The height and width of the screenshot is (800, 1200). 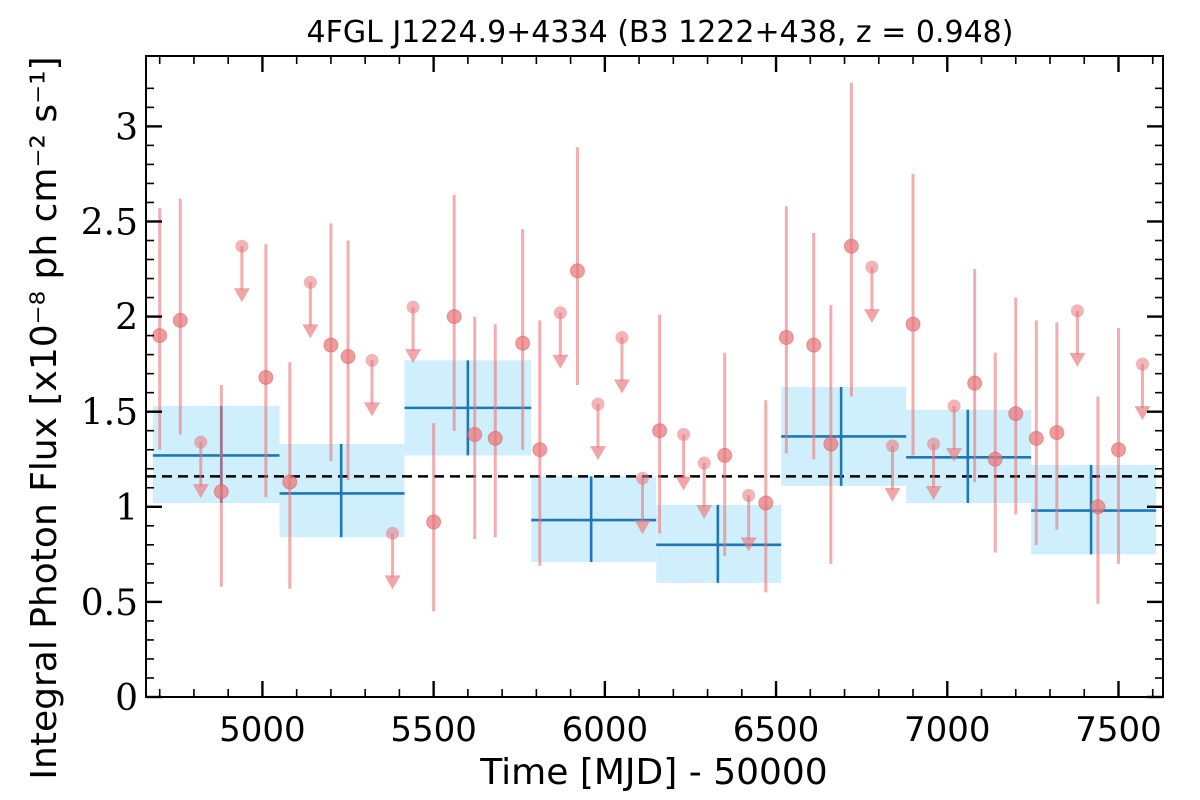 What do you see at coordinates (262, 730) in the screenshot?
I see `x-tick-label: 5000` at bounding box center [262, 730].